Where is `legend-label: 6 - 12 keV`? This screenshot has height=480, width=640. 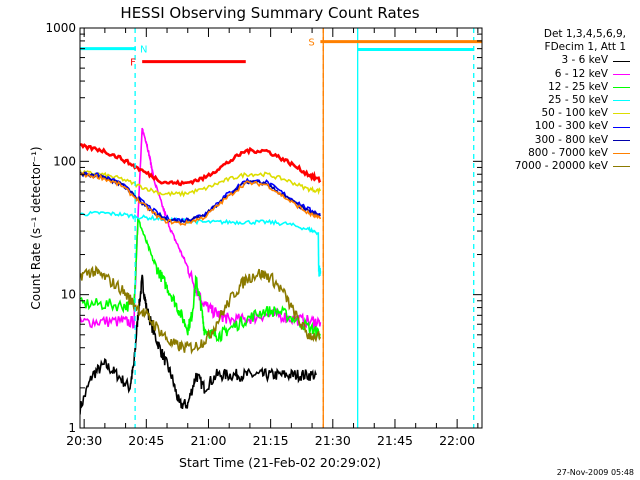
legend-label: 6 - 12 keV is located at coordinates (581, 73).